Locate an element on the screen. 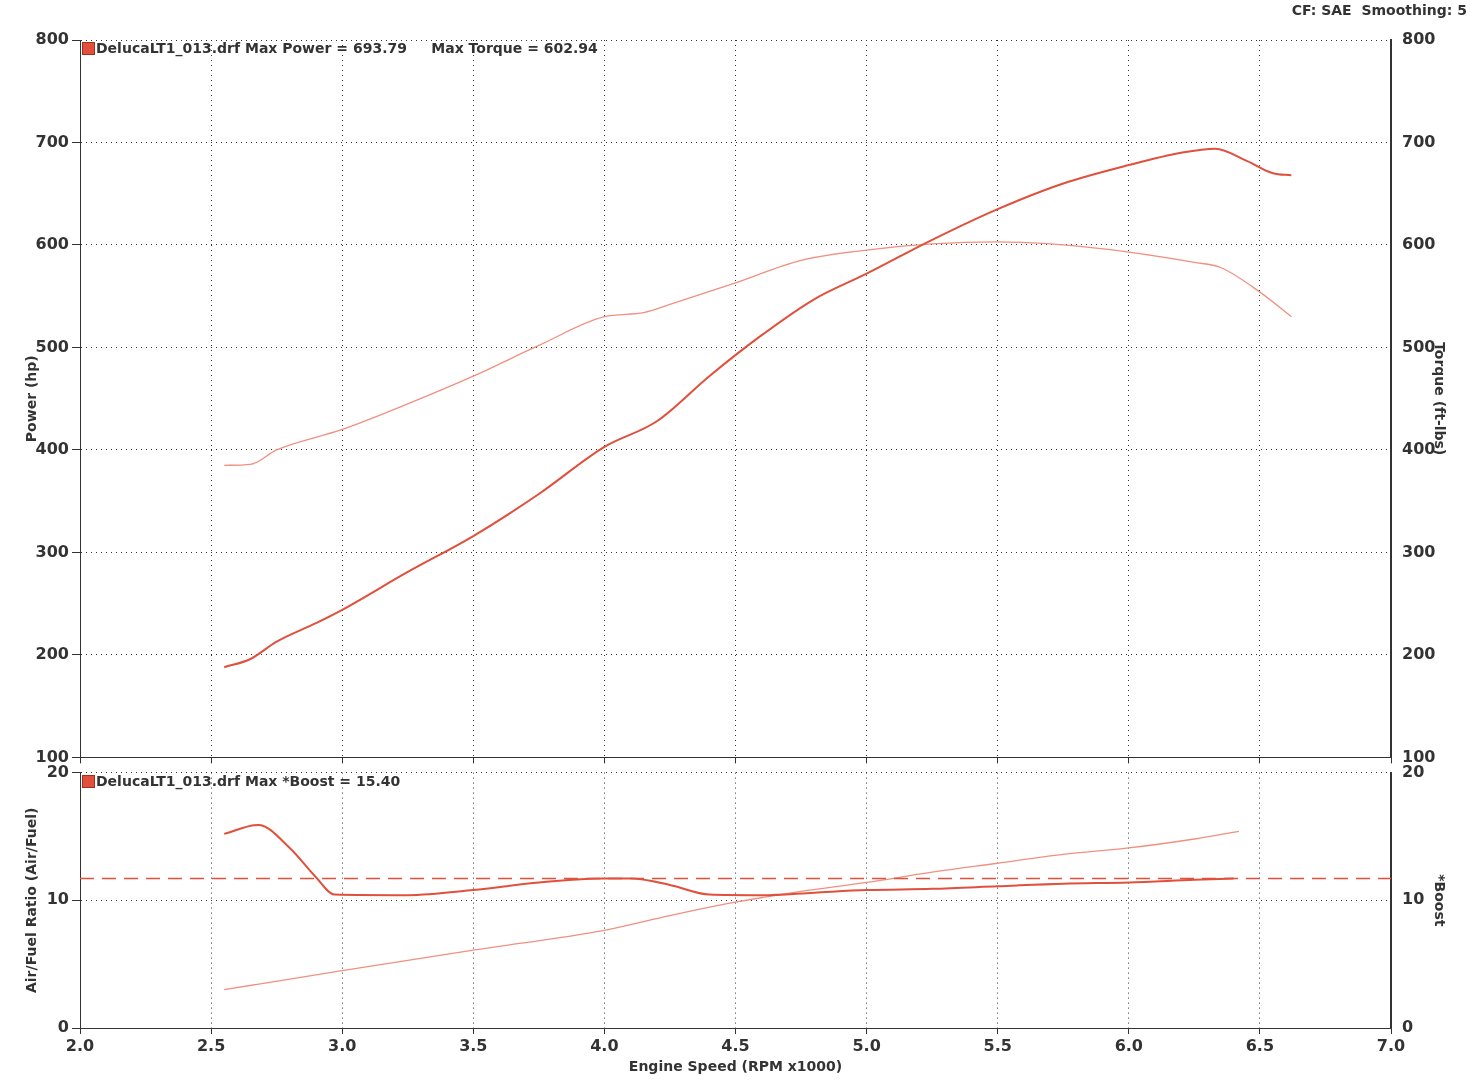  y2-tick-label: 0 is located at coordinates (1408, 1027).